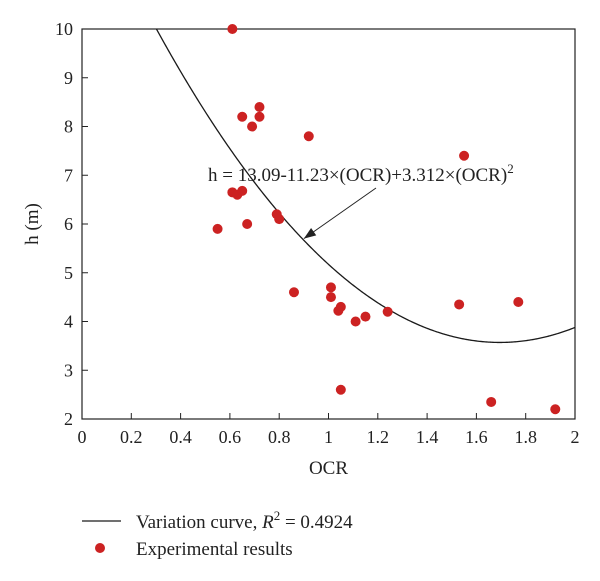  What do you see at coordinates (427, 437) in the screenshot?
I see `x-tick-label: 1.4` at bounding box center [427, 437].